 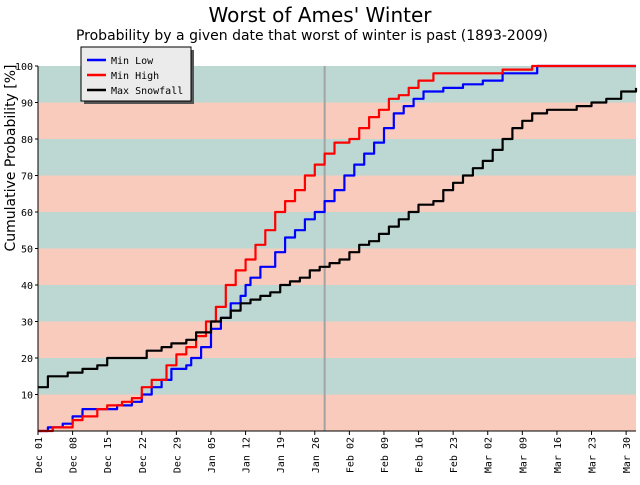 I want to click on x-tick-label: Mar 02, so click(x=489, y=455).